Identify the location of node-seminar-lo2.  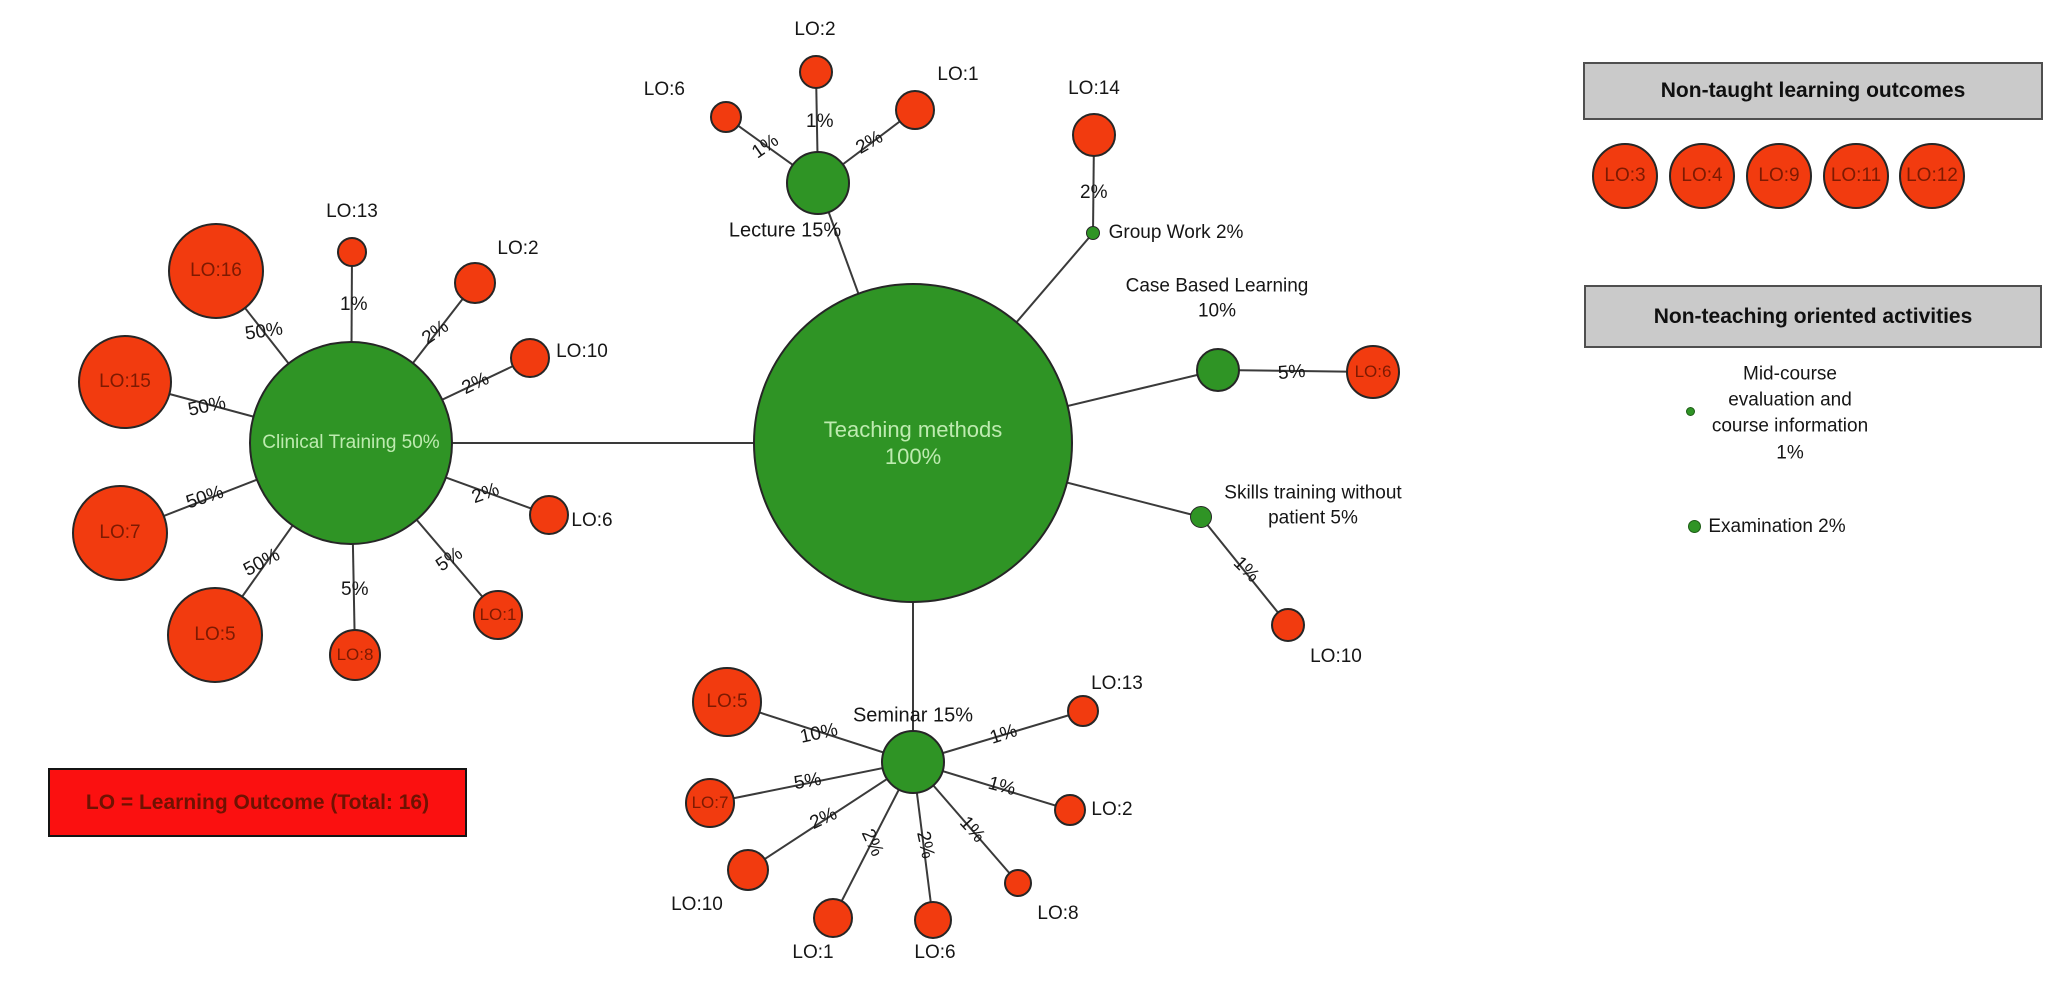
(1070, 810).